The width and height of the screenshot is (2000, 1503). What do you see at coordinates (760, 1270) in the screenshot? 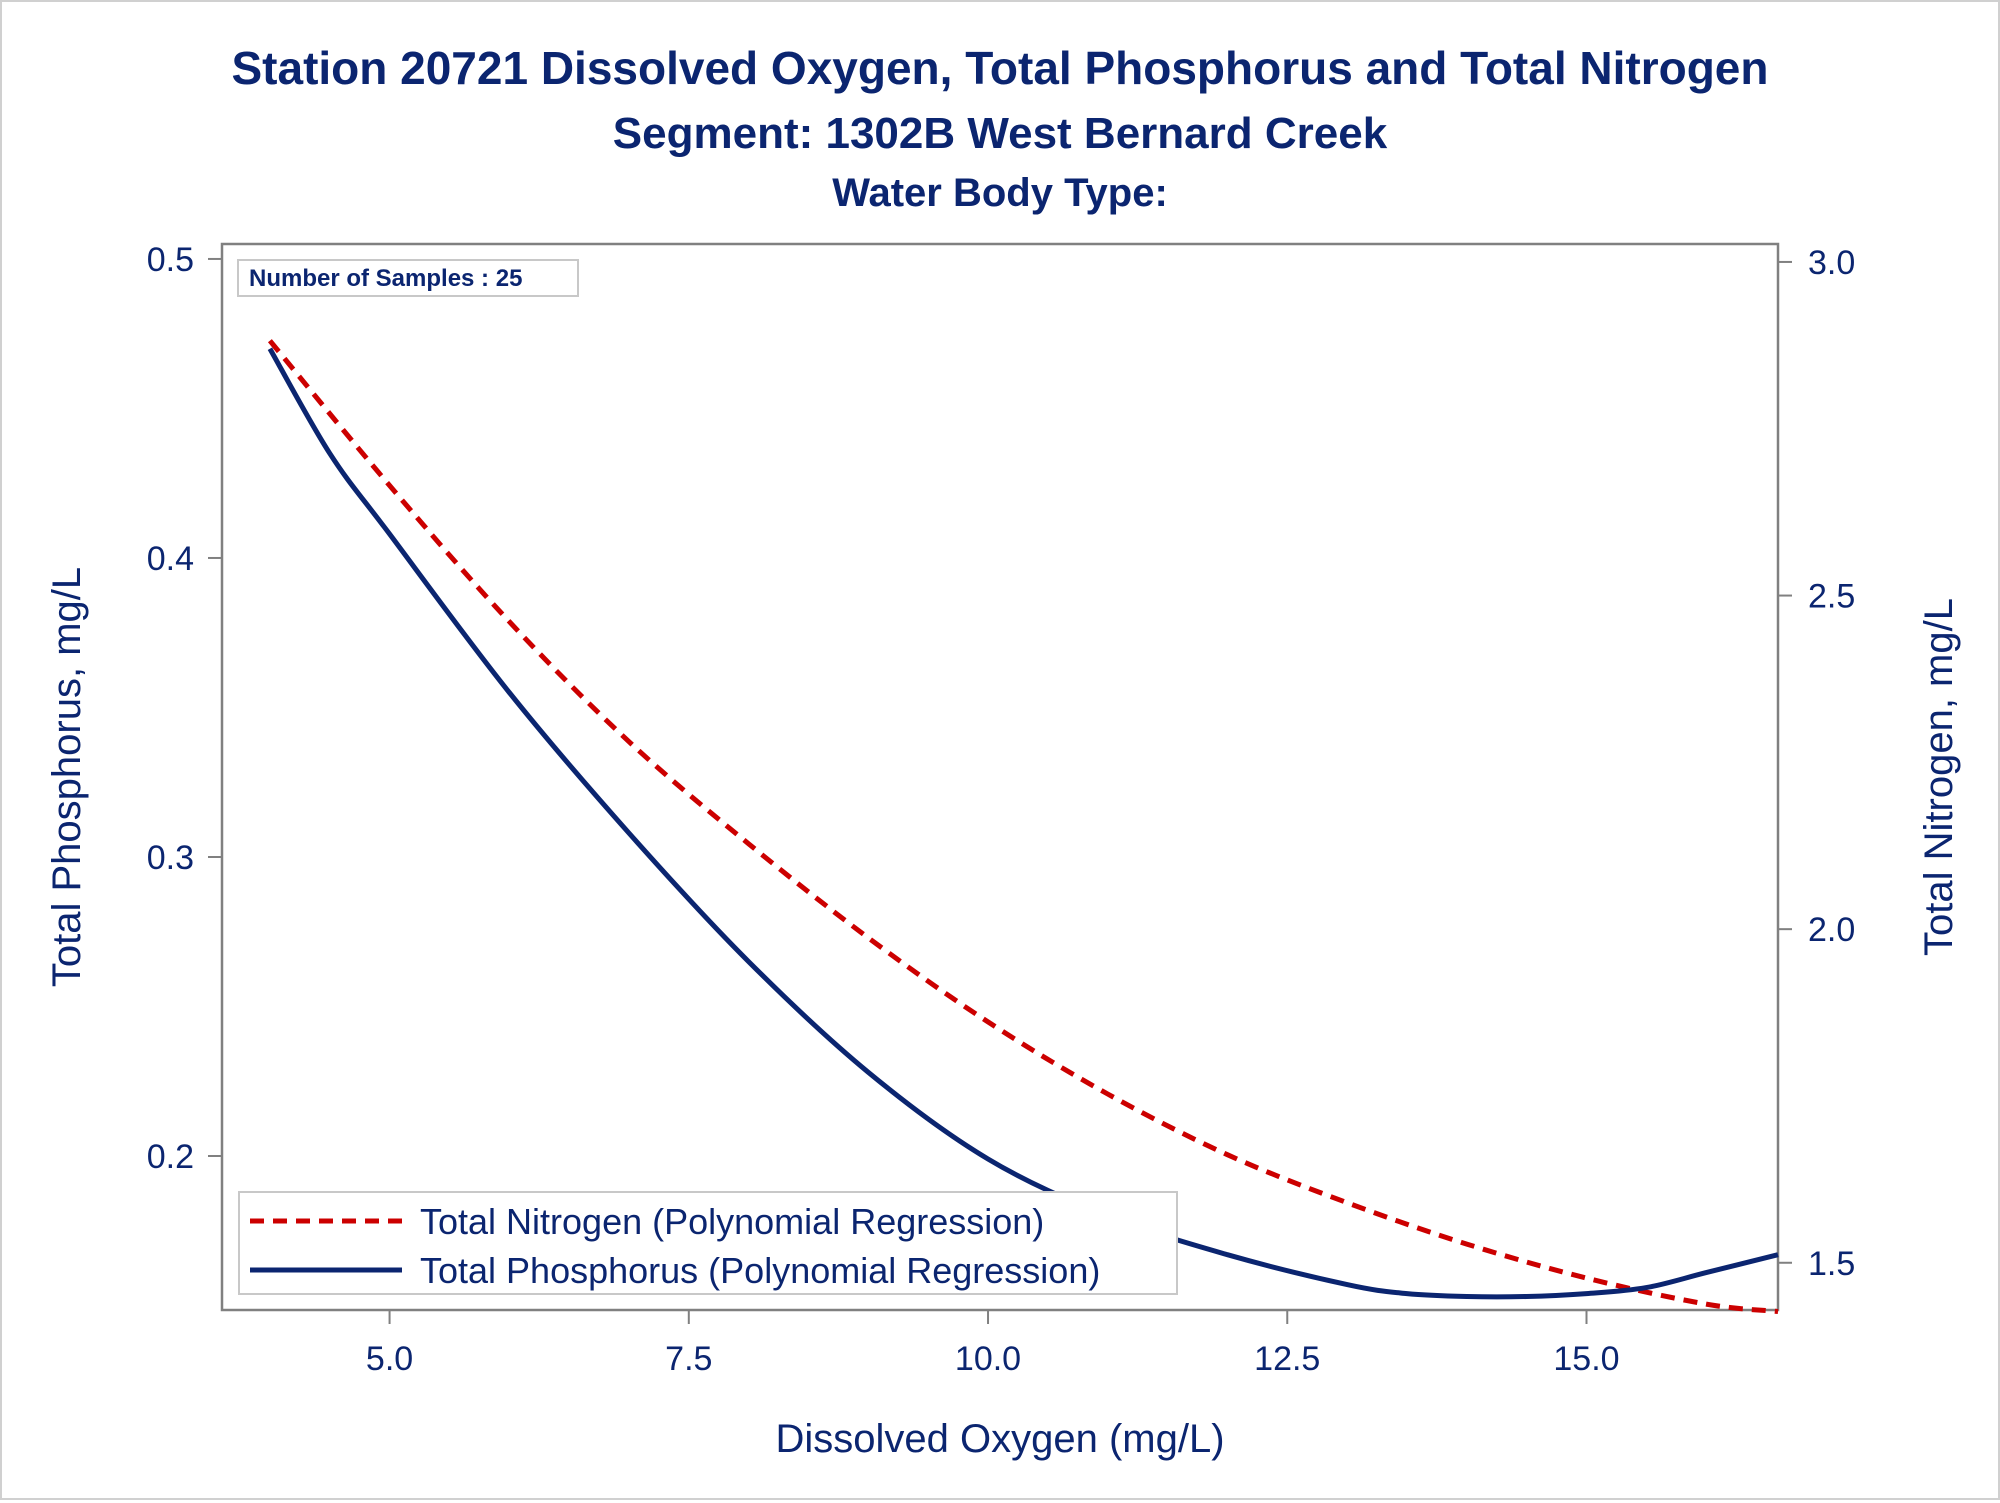
I see `legend-label-phosphorus: Total Phosphorus (Polynomial Regression)` at bounding box center [760, 1270].